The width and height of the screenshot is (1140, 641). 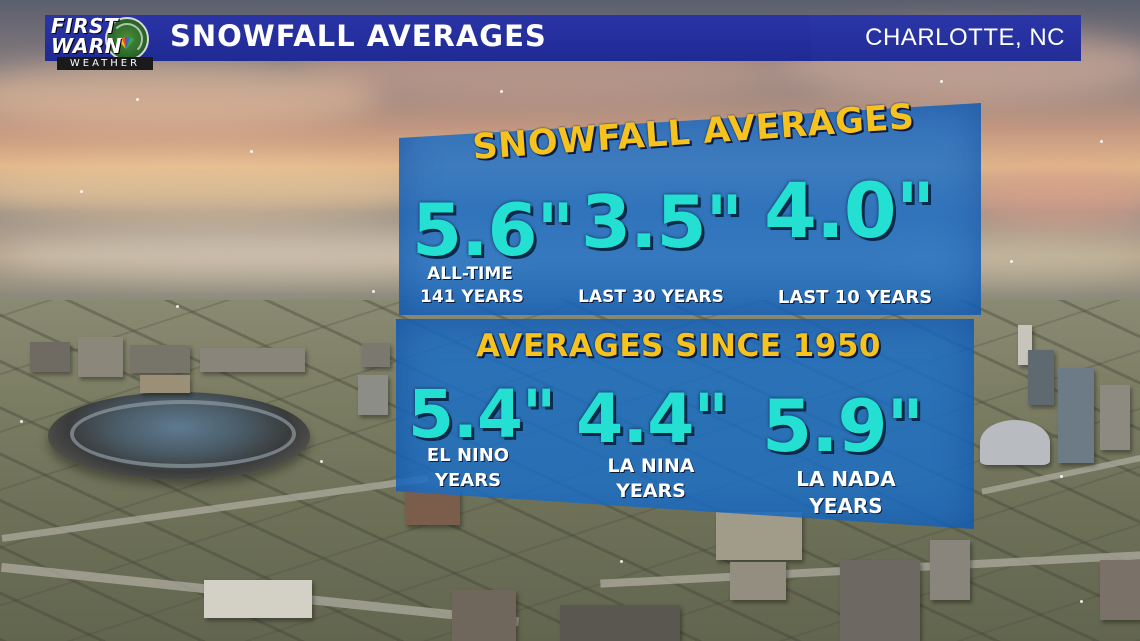 I want to click on stat-label-last-30-years: LAST 30 YEARS, so click(x=651, y=297).